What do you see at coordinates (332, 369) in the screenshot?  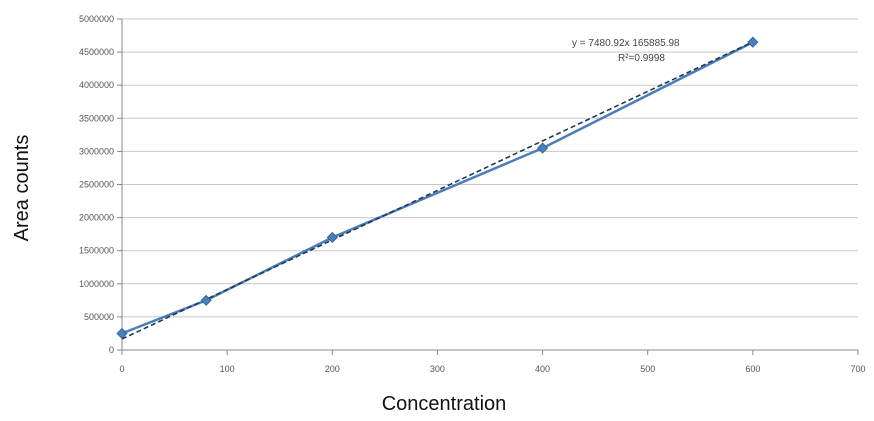 I see `x-tick-label: 200` at bounding box center [332, 369].